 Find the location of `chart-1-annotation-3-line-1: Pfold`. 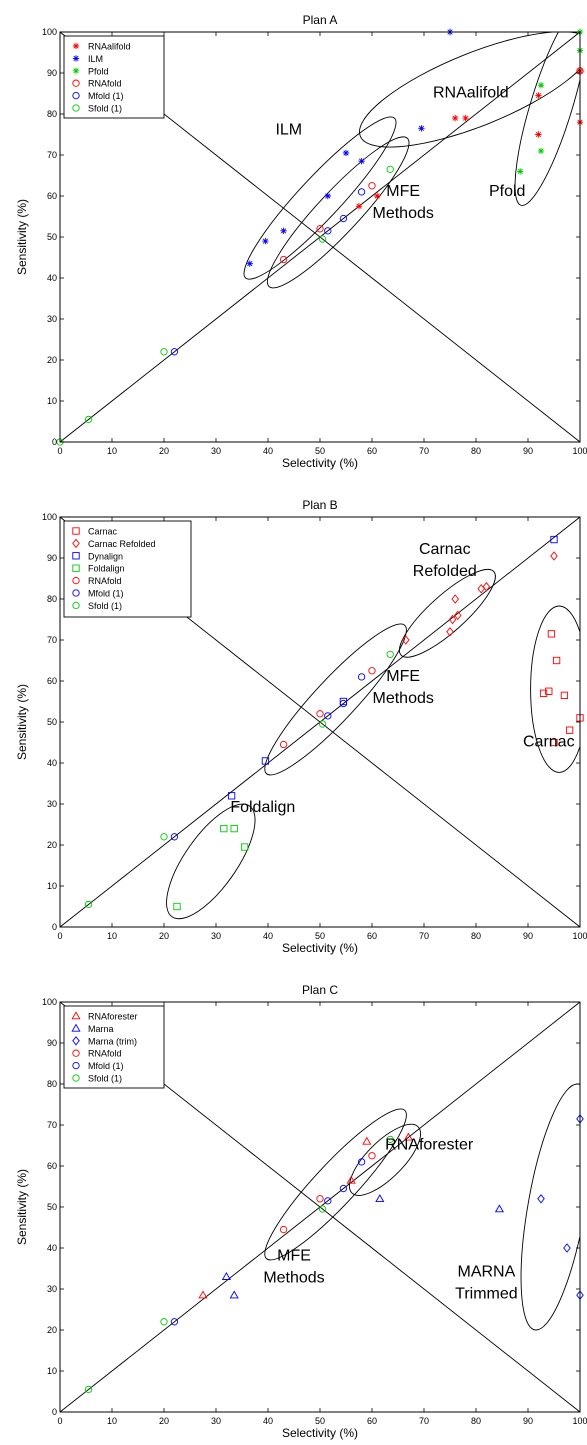

chart-1-annotation-3-line-1: Pfold is located at coordinates (507, 191).